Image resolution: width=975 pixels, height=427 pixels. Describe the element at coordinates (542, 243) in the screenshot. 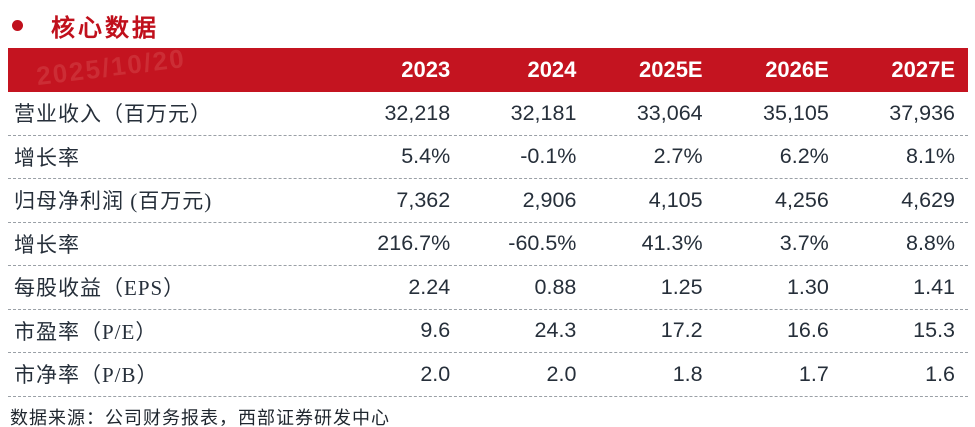

I see `cell-value: -60.5%` at that location.